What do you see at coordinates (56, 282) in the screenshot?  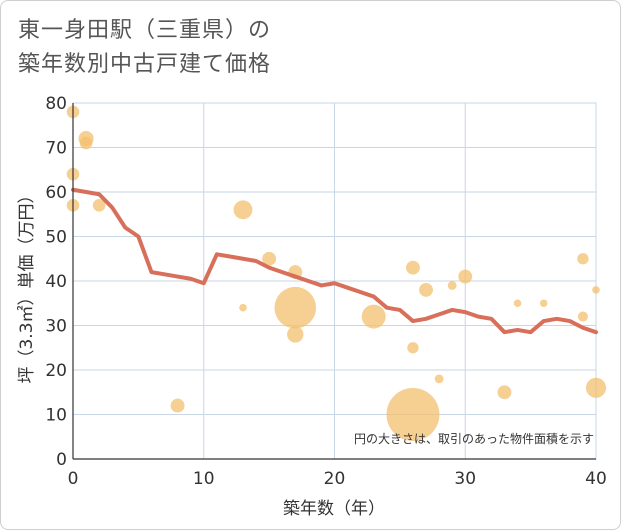 I see `y-tick-label: 40` at bounding box center [56, 282].